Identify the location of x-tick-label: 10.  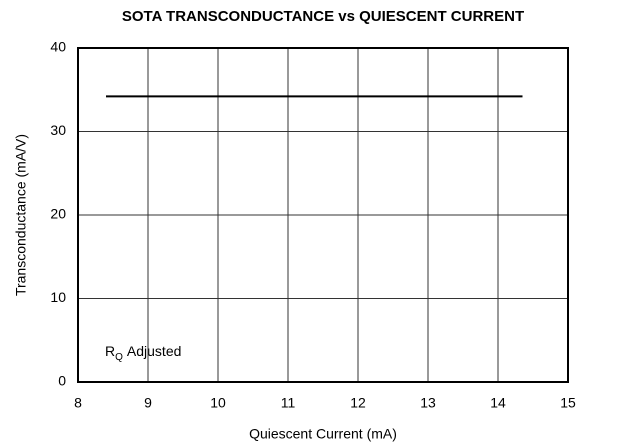
(218, 403).